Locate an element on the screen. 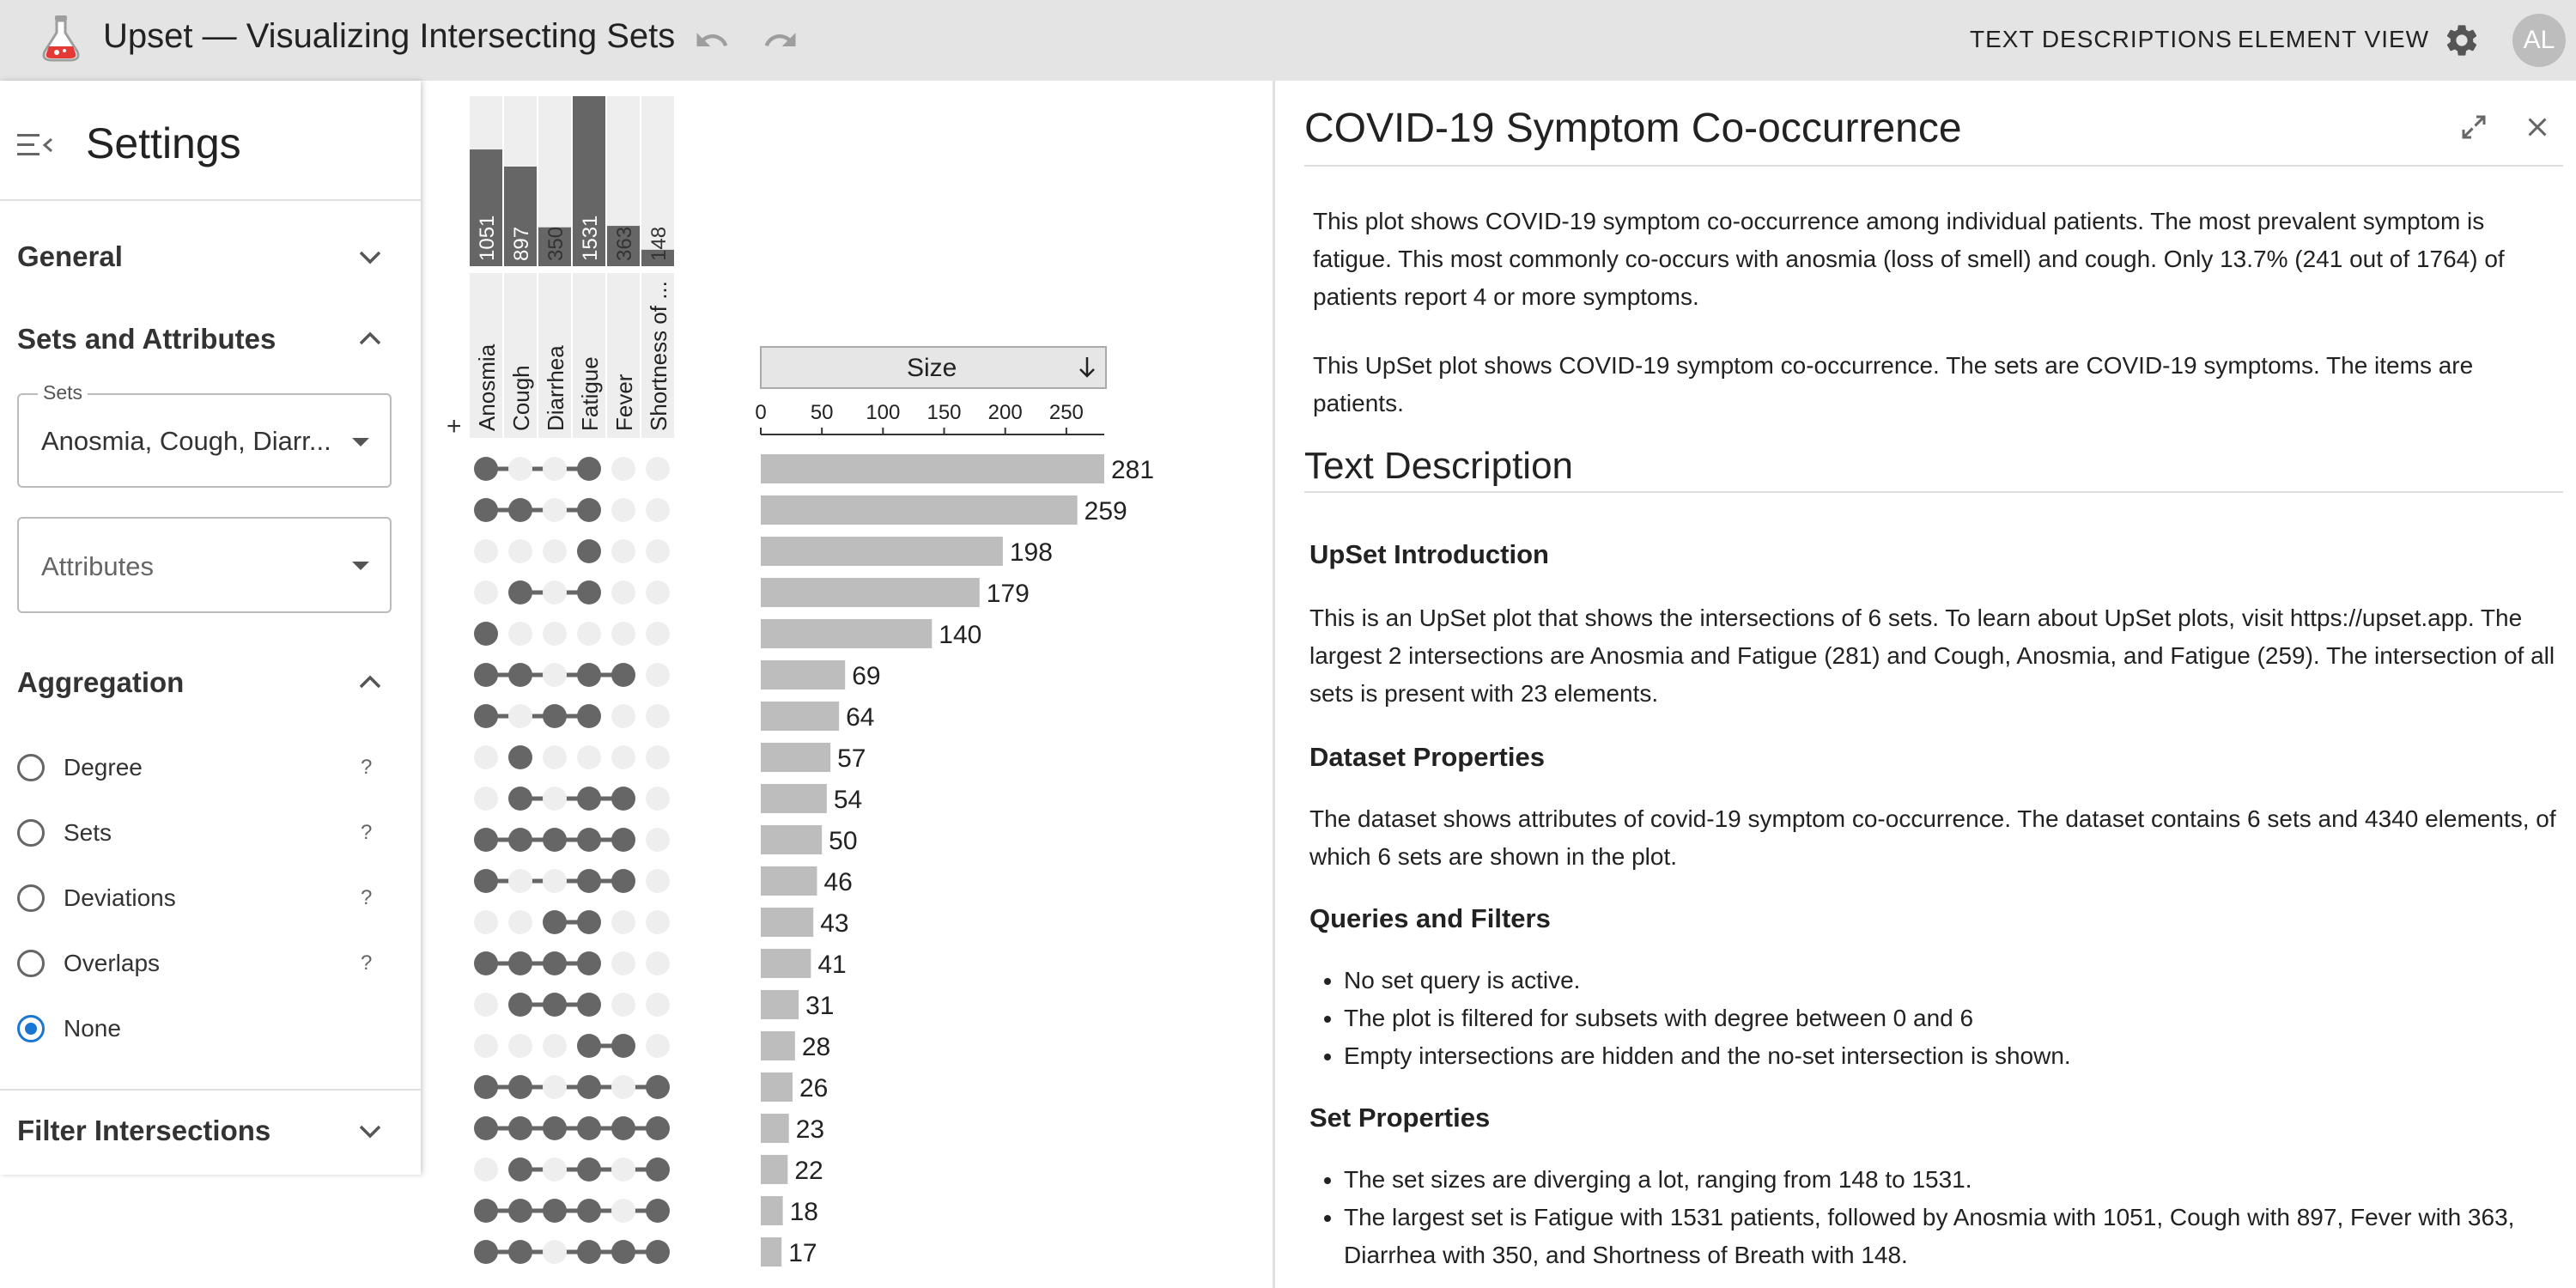 This screenshot has width=2576, height=1288. attributes-select: Attributes is located at coordinates (204, 565).